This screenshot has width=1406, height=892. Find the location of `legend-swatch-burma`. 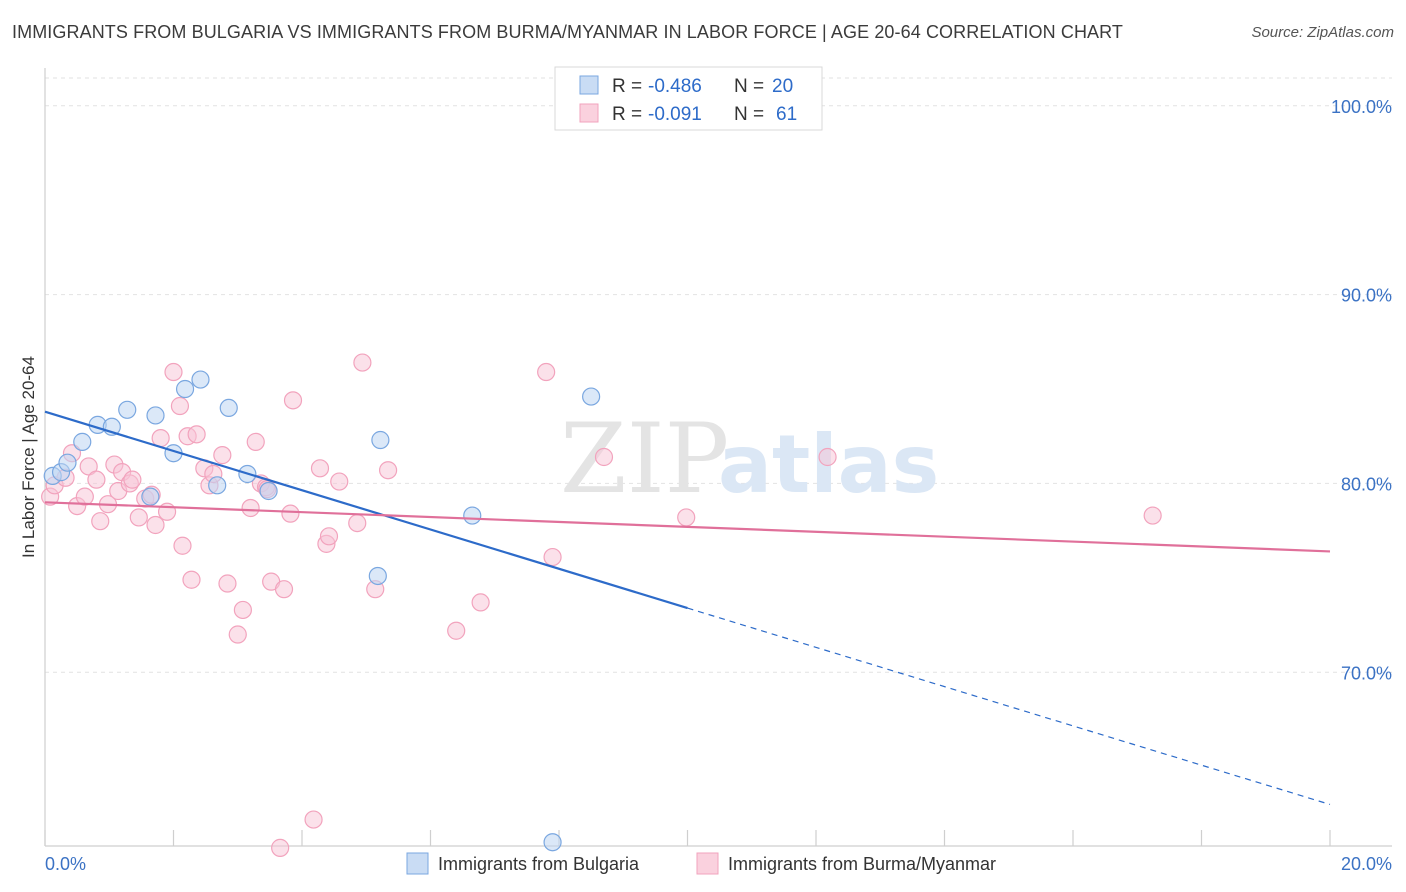

legend-swatch-burma is located at coordinates (589, 113).